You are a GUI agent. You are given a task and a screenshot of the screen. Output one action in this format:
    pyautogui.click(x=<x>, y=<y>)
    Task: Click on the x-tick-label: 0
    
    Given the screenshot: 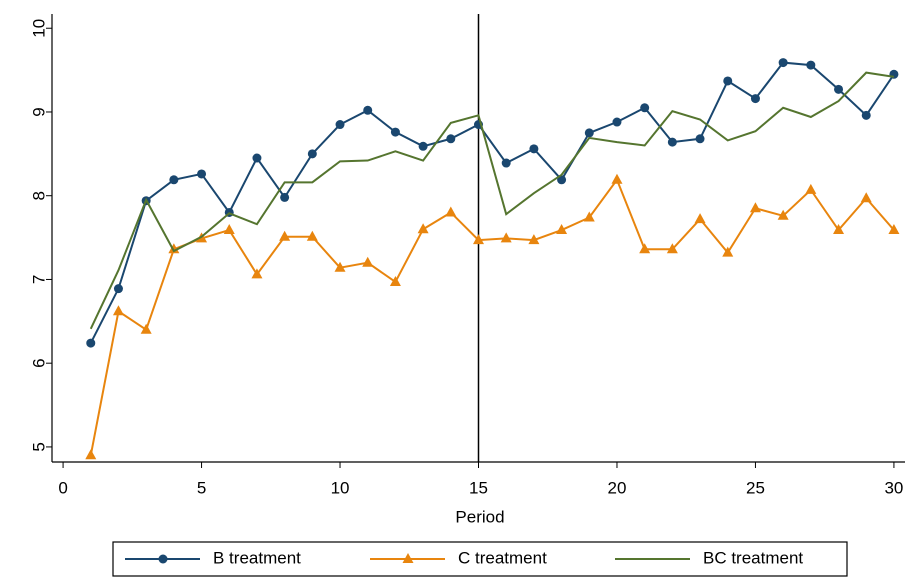 What is the action you would take?
    pyautogui.click(x=62, y=487)
    